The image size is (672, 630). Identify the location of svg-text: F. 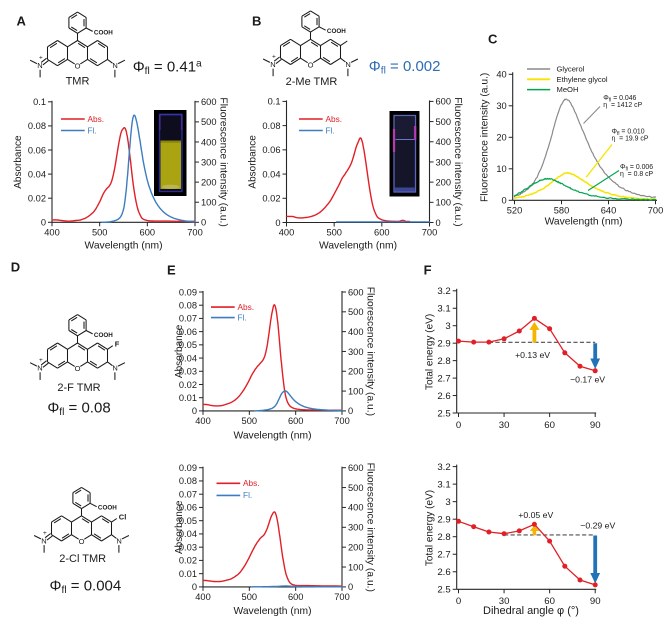
(117, 344).